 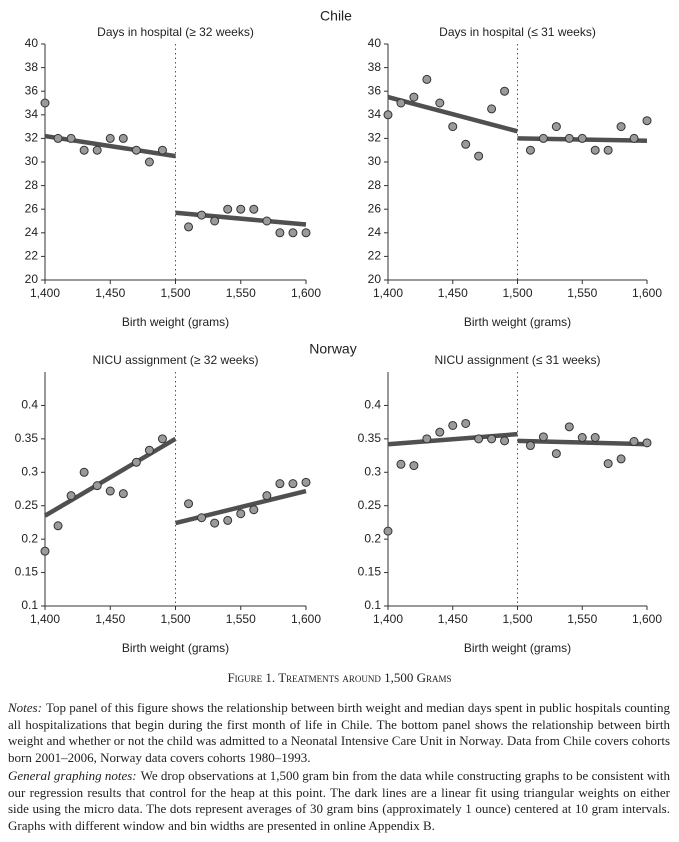 What do you see at coordinates (27, 572) in the screenshot?
I see `y-tick-label: 0.15` at bounding box center [27, 572].